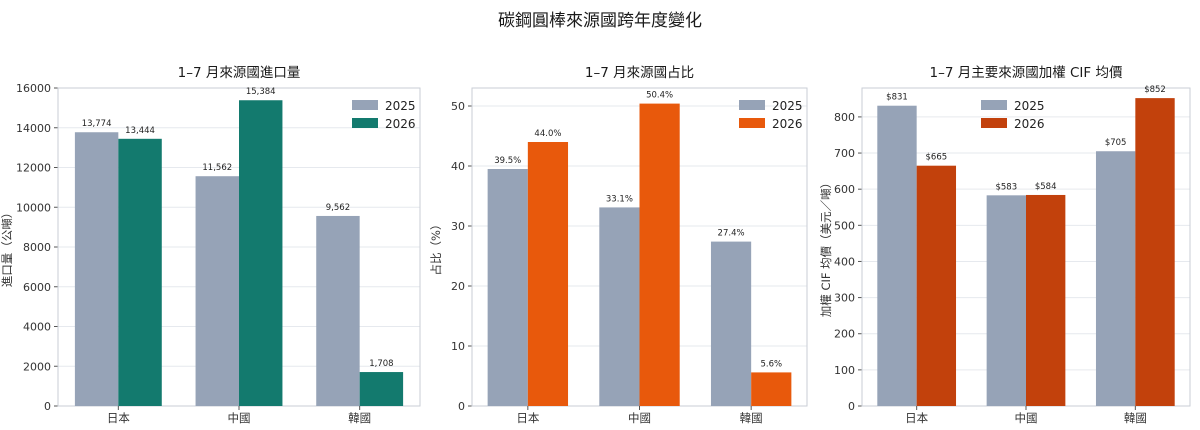 The image size is (1200, 430). What do you see at coordinates (37, 327) in the screenshot?
I see `y-tick-label: 4000` at bounding box center [37, 327].